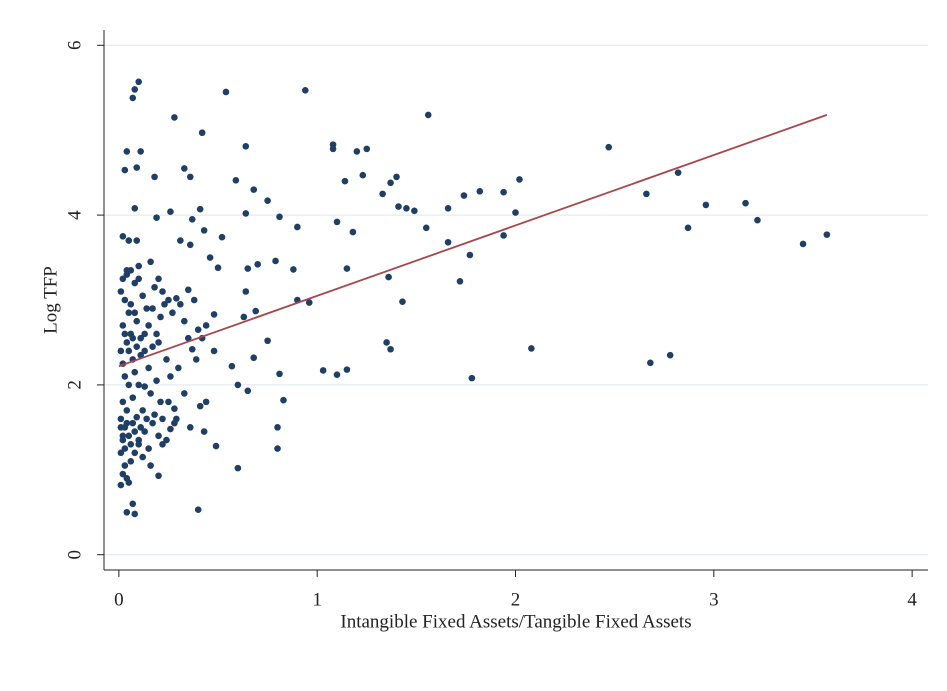 Image resolution: width=947 pixels, height=691 pixels. Describe the element at coordinates (516, 599) in the screenshot. I see `x-tick-label: 2` at that location.